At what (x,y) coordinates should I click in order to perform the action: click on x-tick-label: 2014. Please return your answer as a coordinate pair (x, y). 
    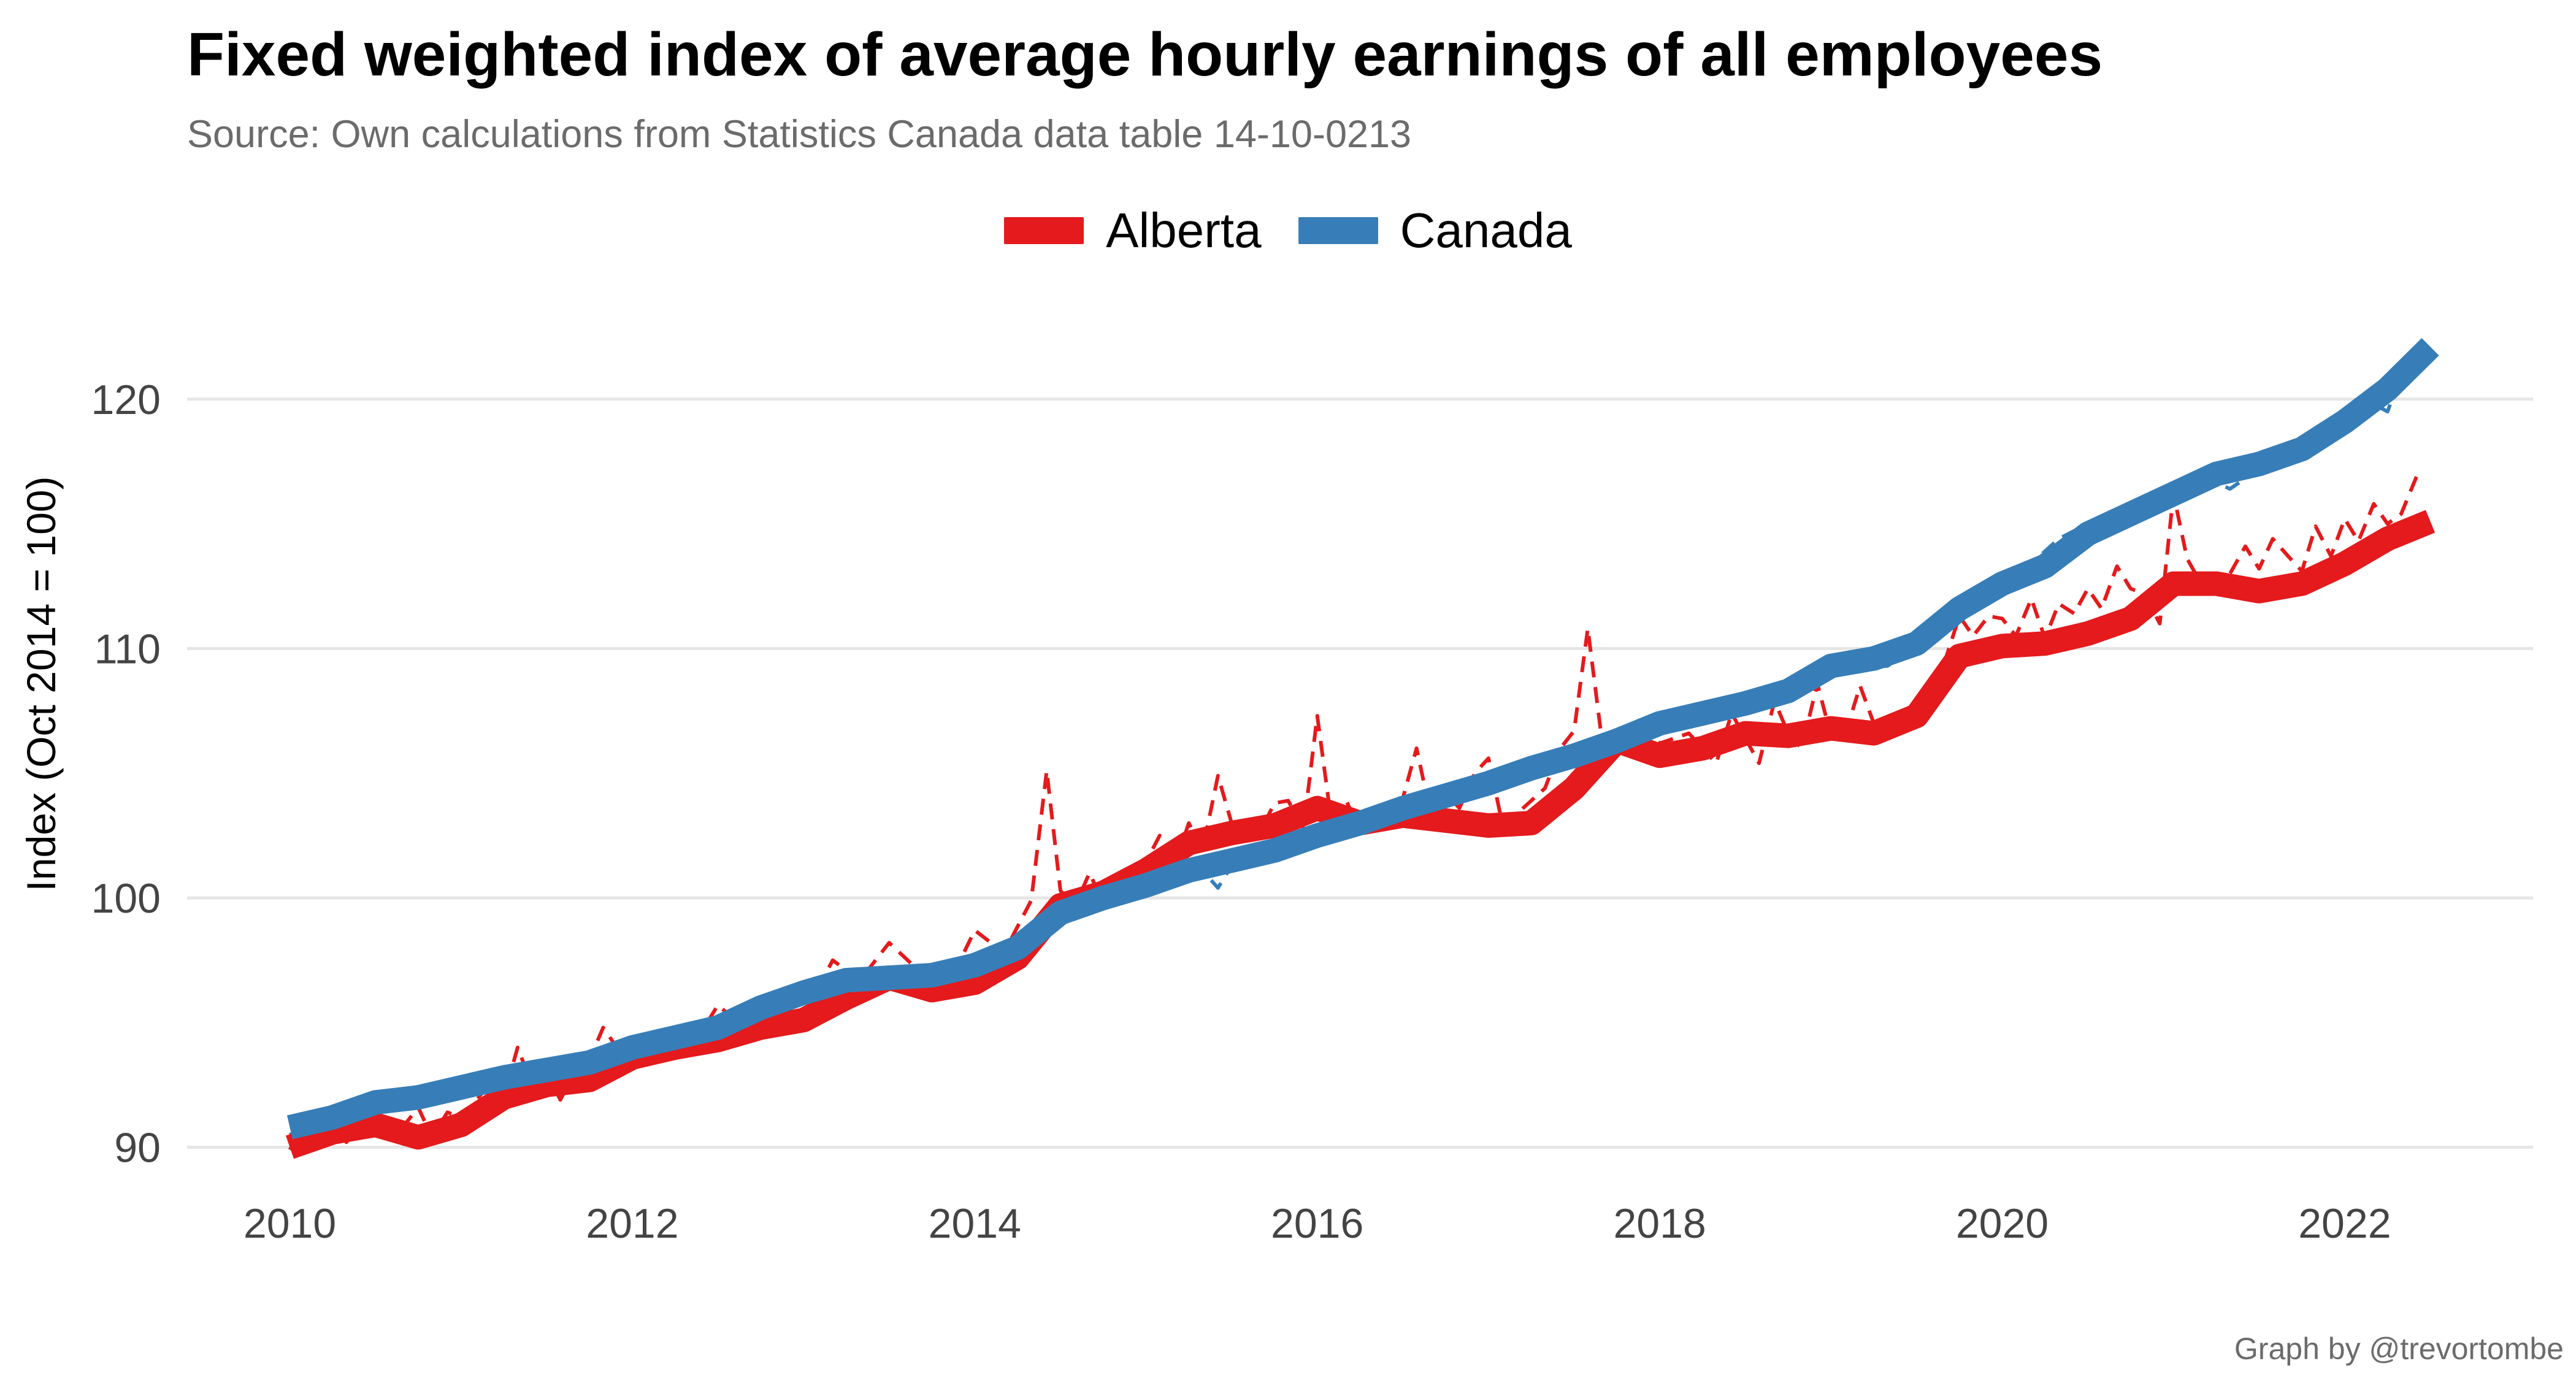
    Looking at the image, I should click on (975, 1223).